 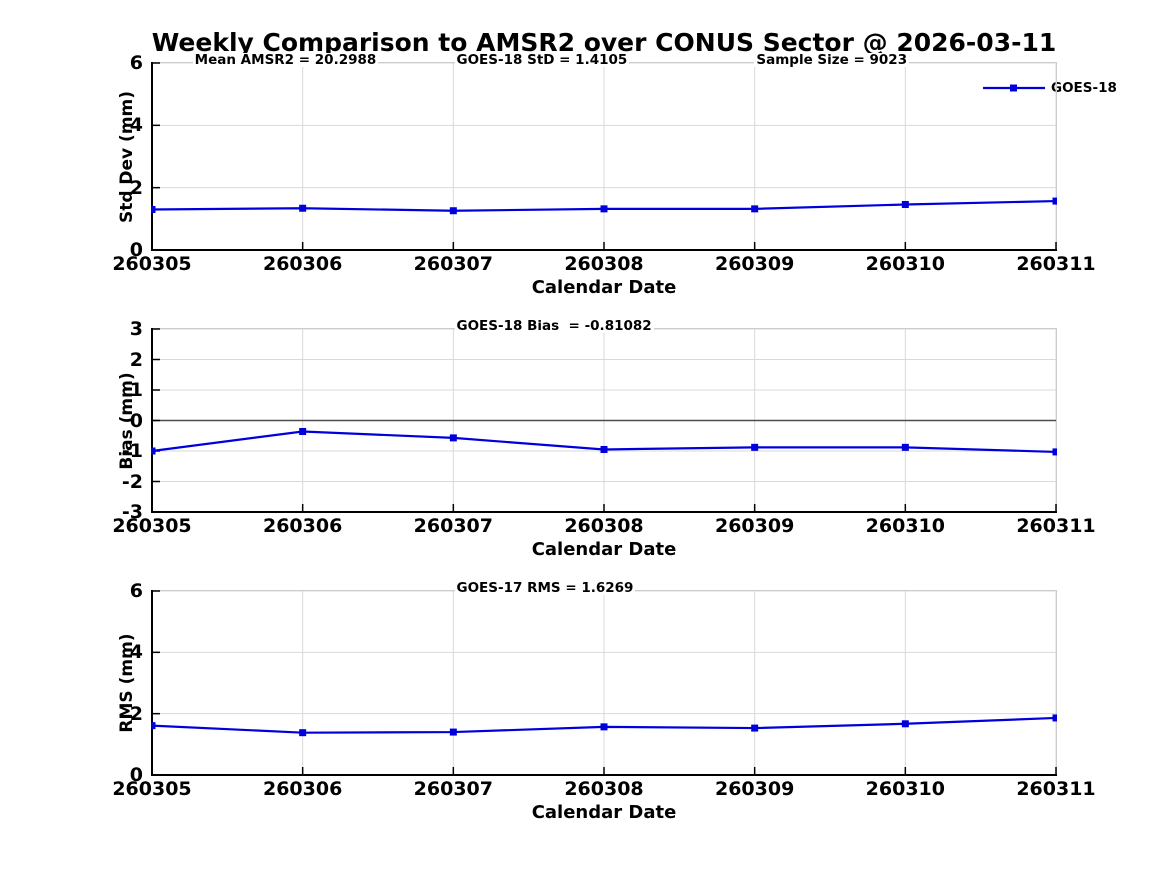 I want to click on panel-annotation: GOES-18 Bias = -0.81082, so click(x=554, y=326).